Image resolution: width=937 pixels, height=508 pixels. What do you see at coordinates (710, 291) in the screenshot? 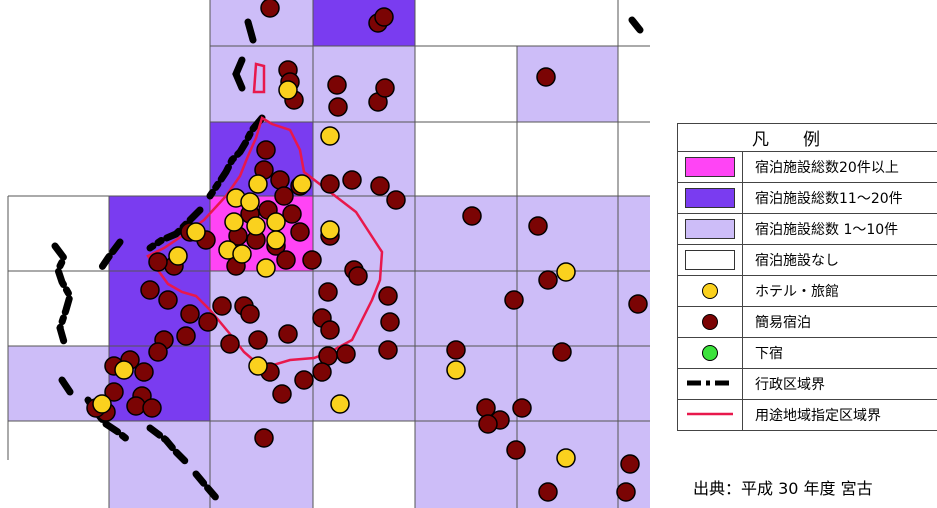
I see `yellow-dot-icon` at bounding box center [710, 291].